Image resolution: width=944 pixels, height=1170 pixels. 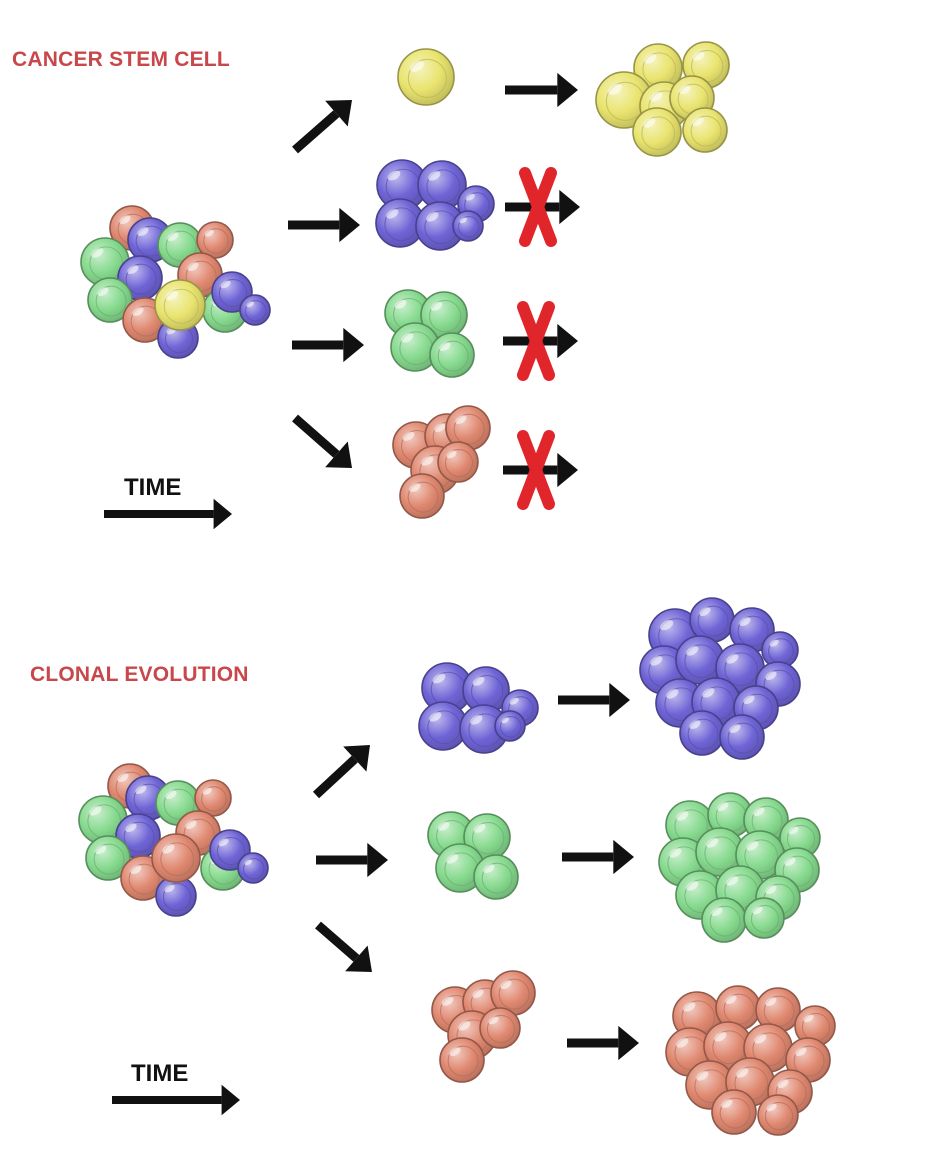 I want to click on green-group-top, so click(x=429, y=333).